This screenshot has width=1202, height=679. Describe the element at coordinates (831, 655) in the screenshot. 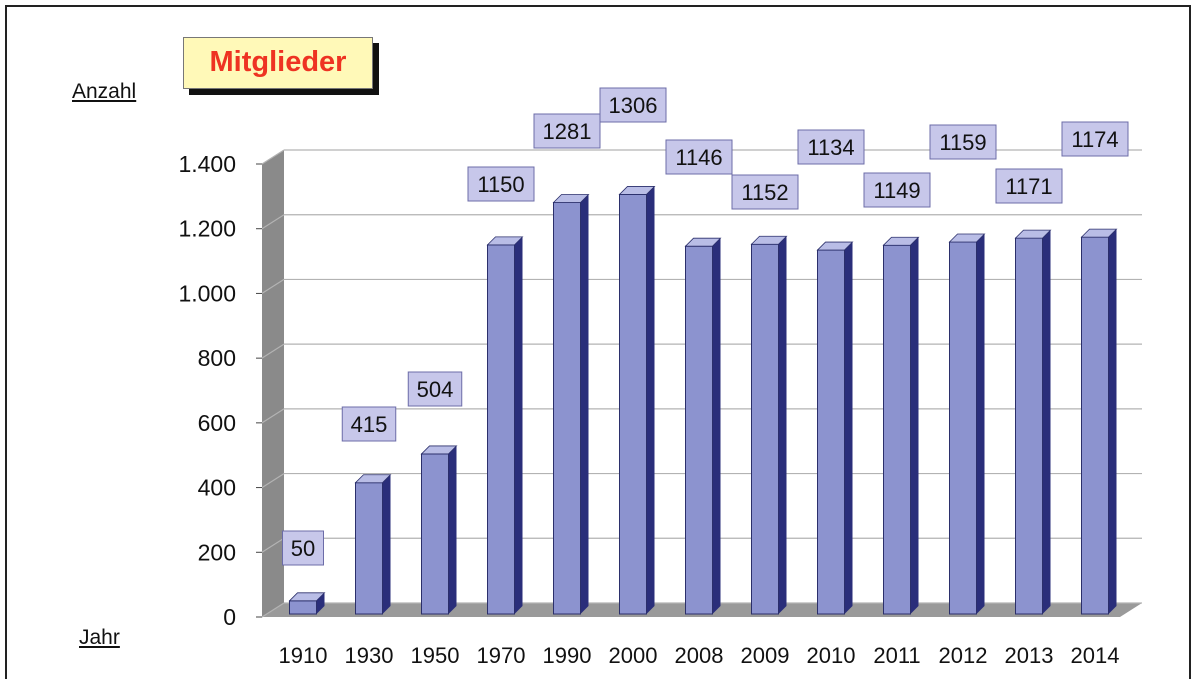

I see `x-tick-label: 2010` at that location.